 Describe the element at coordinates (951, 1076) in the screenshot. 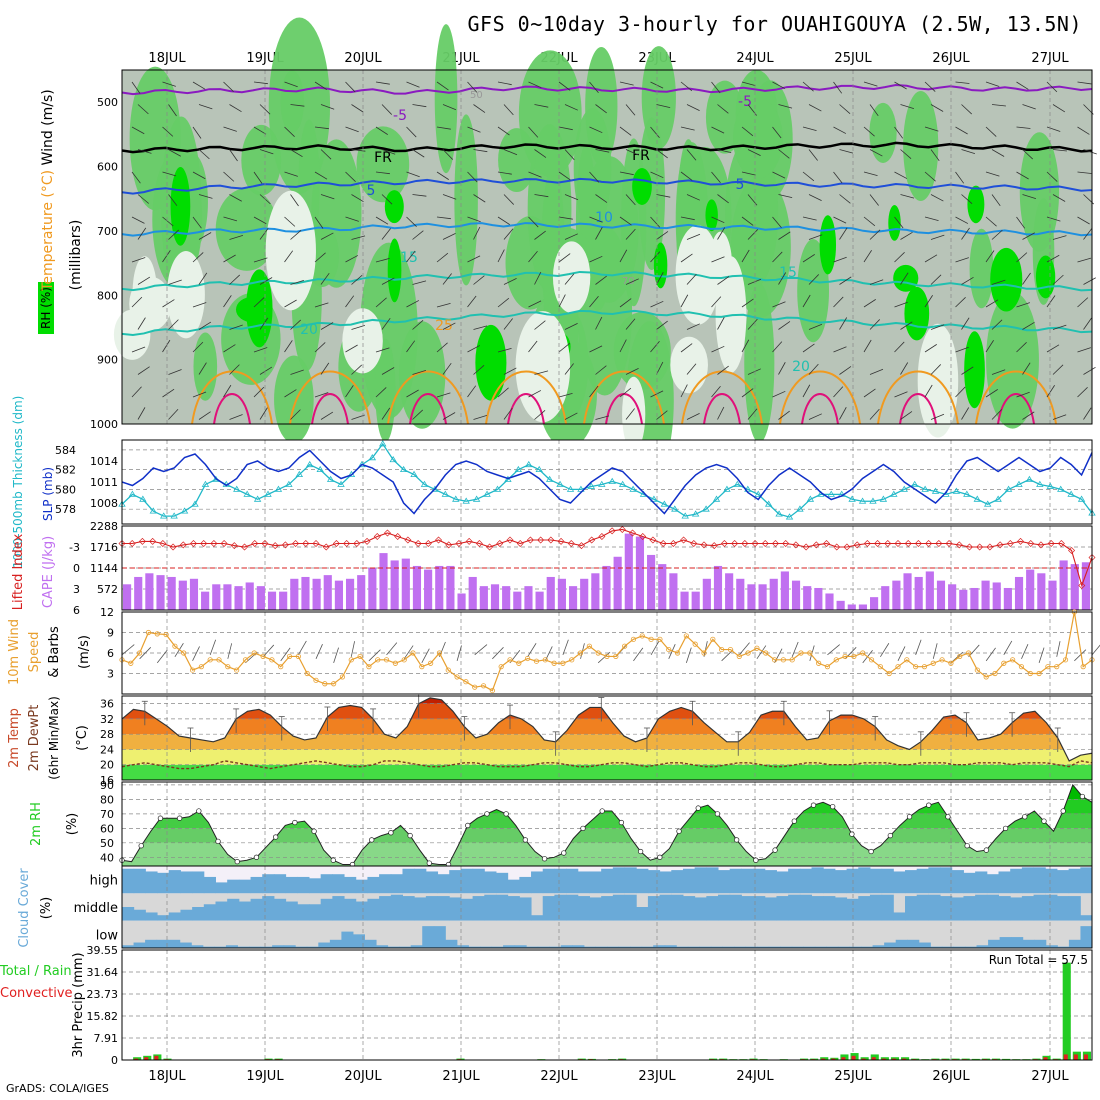

I see `date-label: 26JUL` at that location.